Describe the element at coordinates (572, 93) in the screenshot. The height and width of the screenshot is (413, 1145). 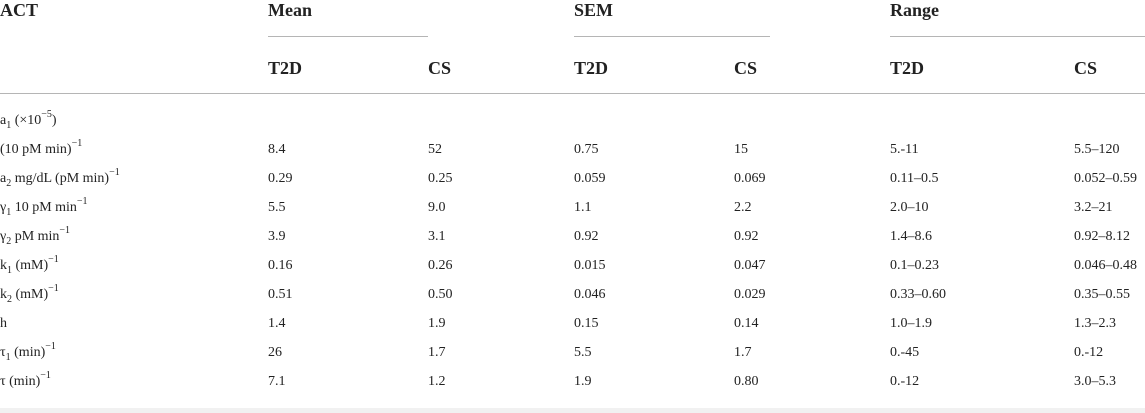
I see `header-rule` at that location.